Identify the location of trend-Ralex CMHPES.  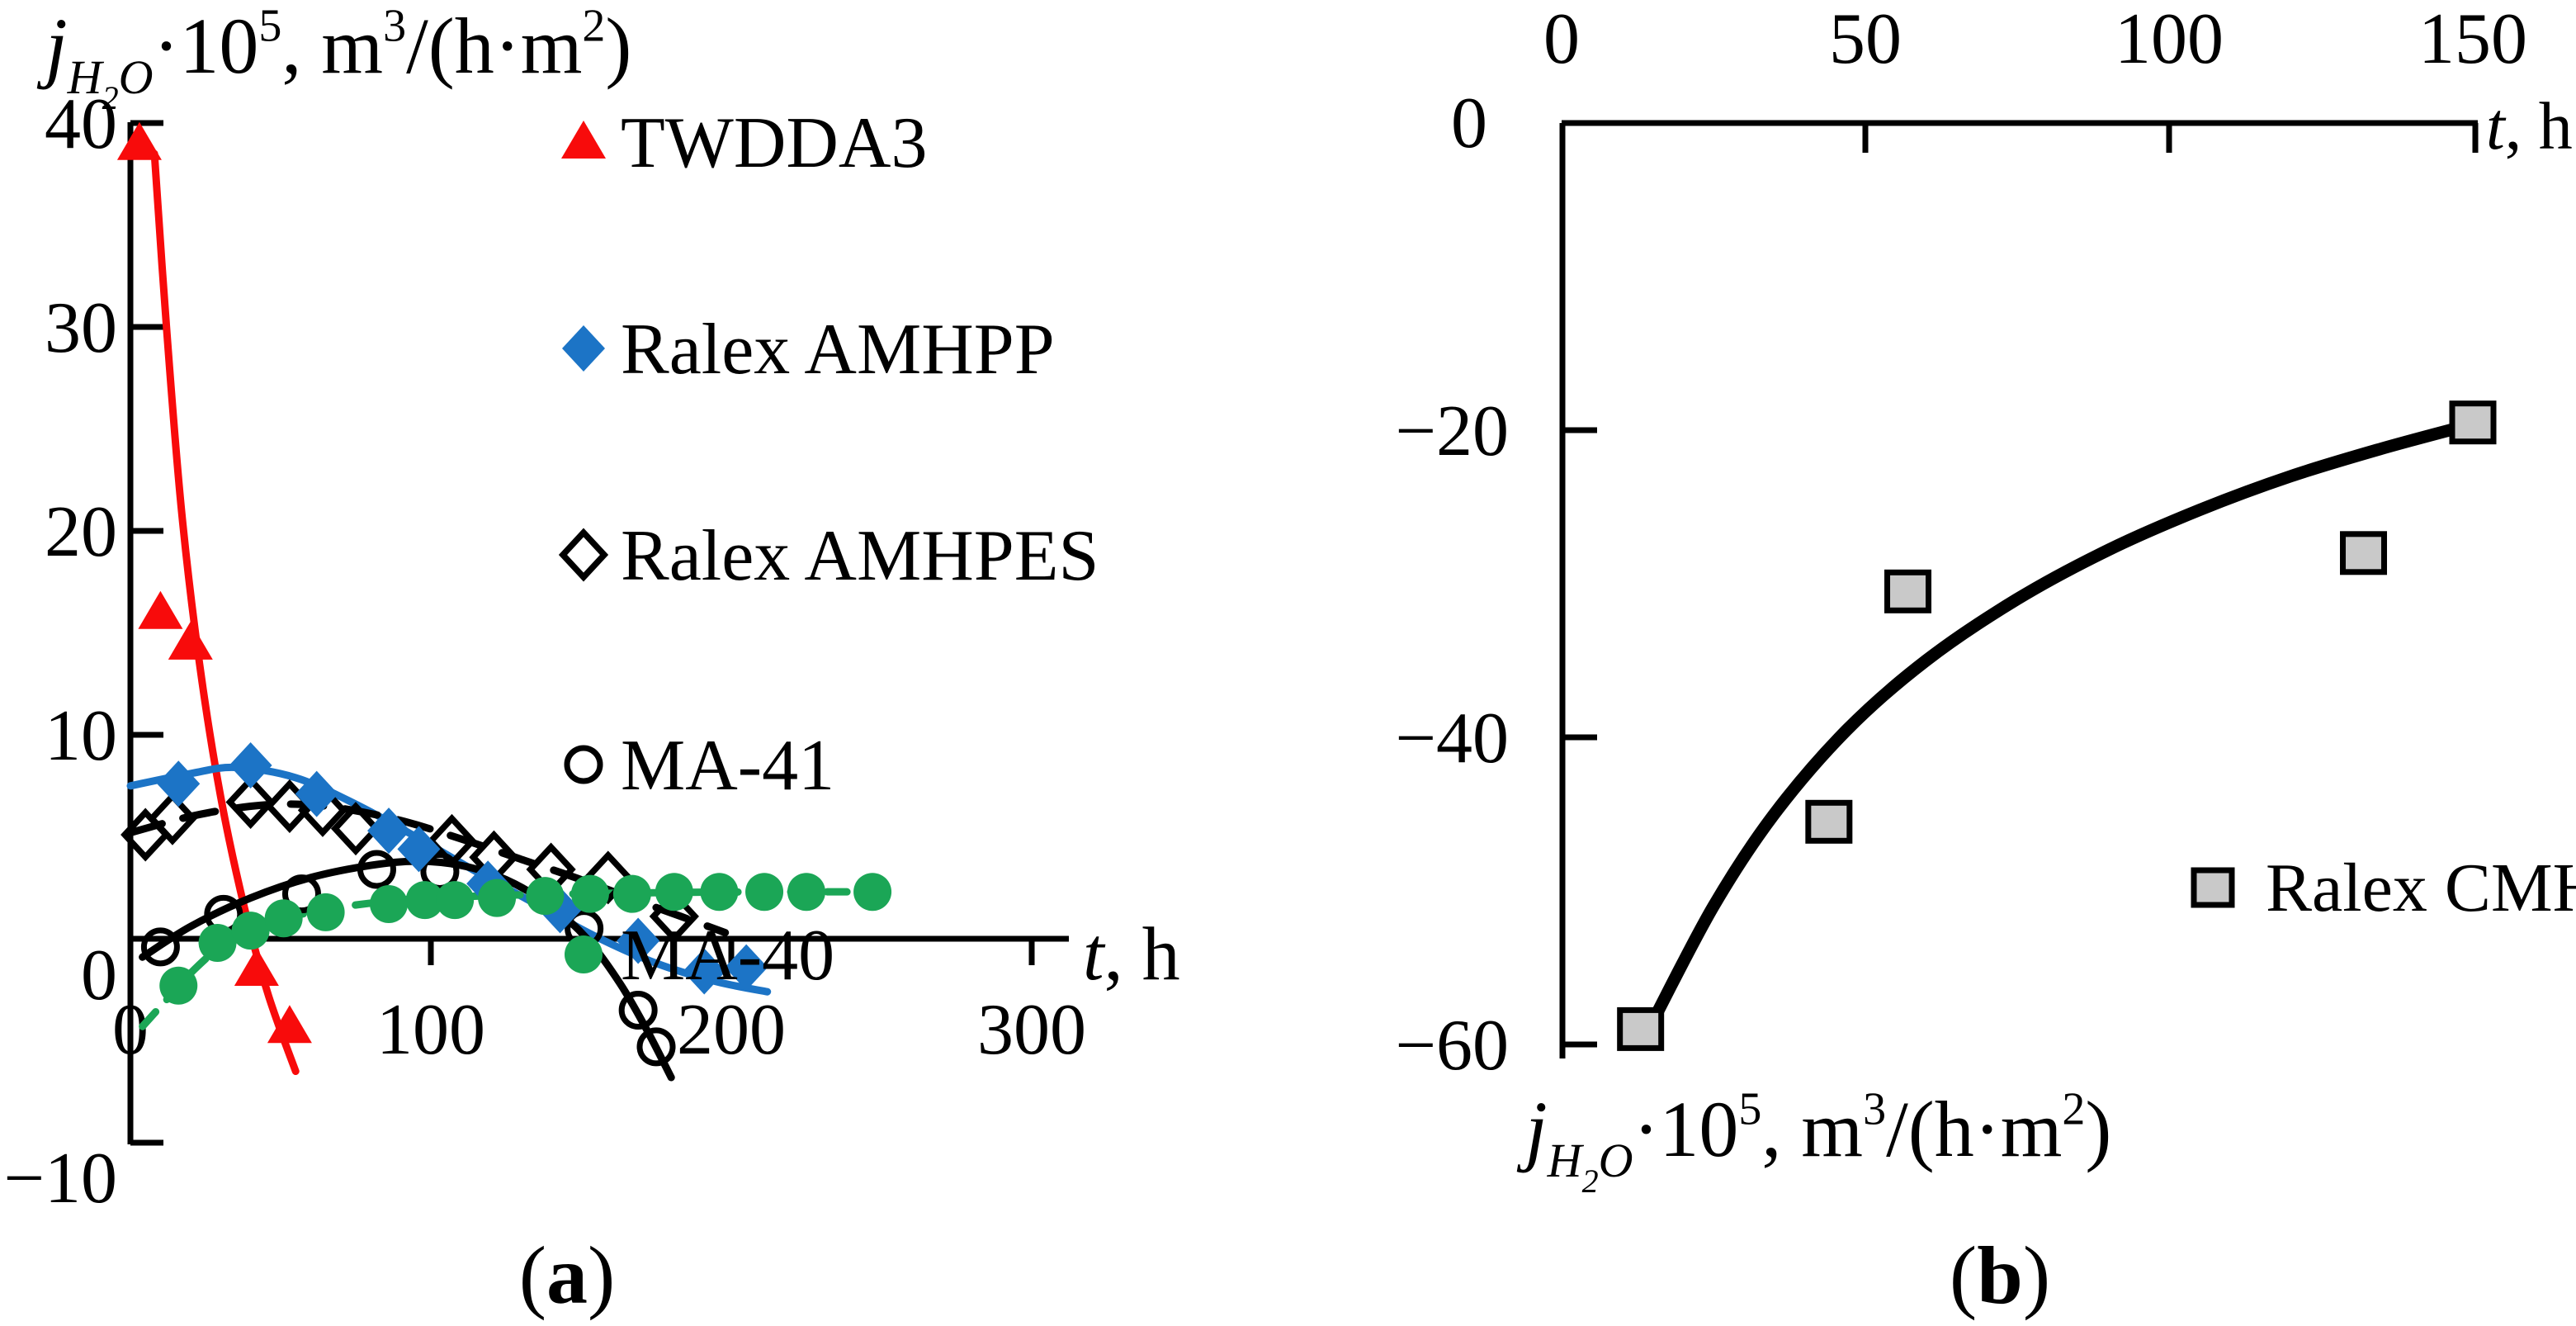
(2062, 723).